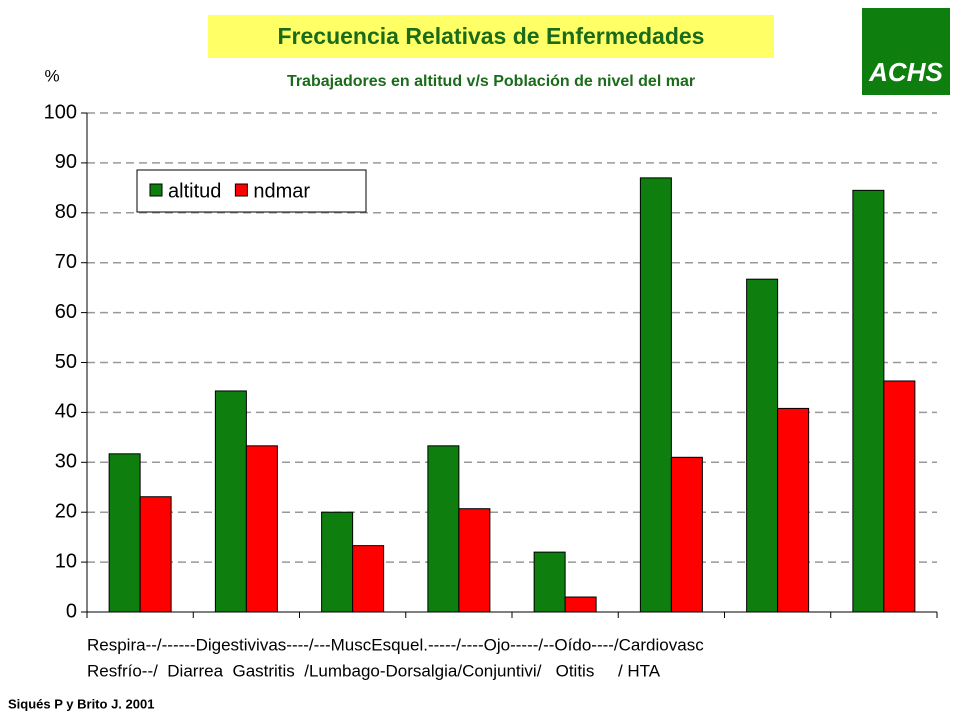 The image size is (960, 720). Describe the element at coordinates (51, 75) in the screenshot. I see `y-axis-label: %` at that location.